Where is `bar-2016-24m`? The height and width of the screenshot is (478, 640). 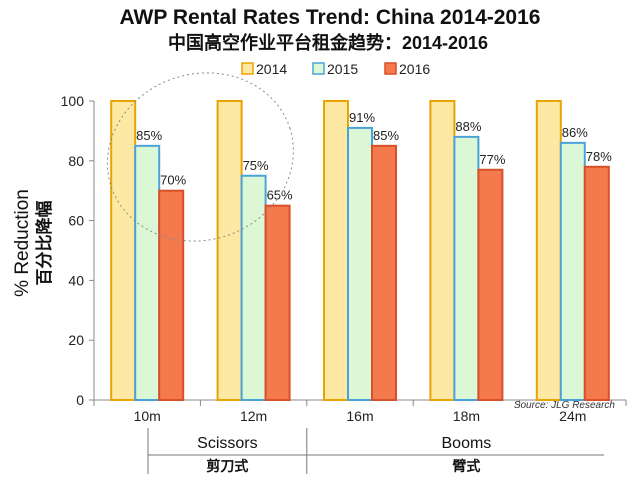
bar-2016-24m is located at coordinates (596, 283).